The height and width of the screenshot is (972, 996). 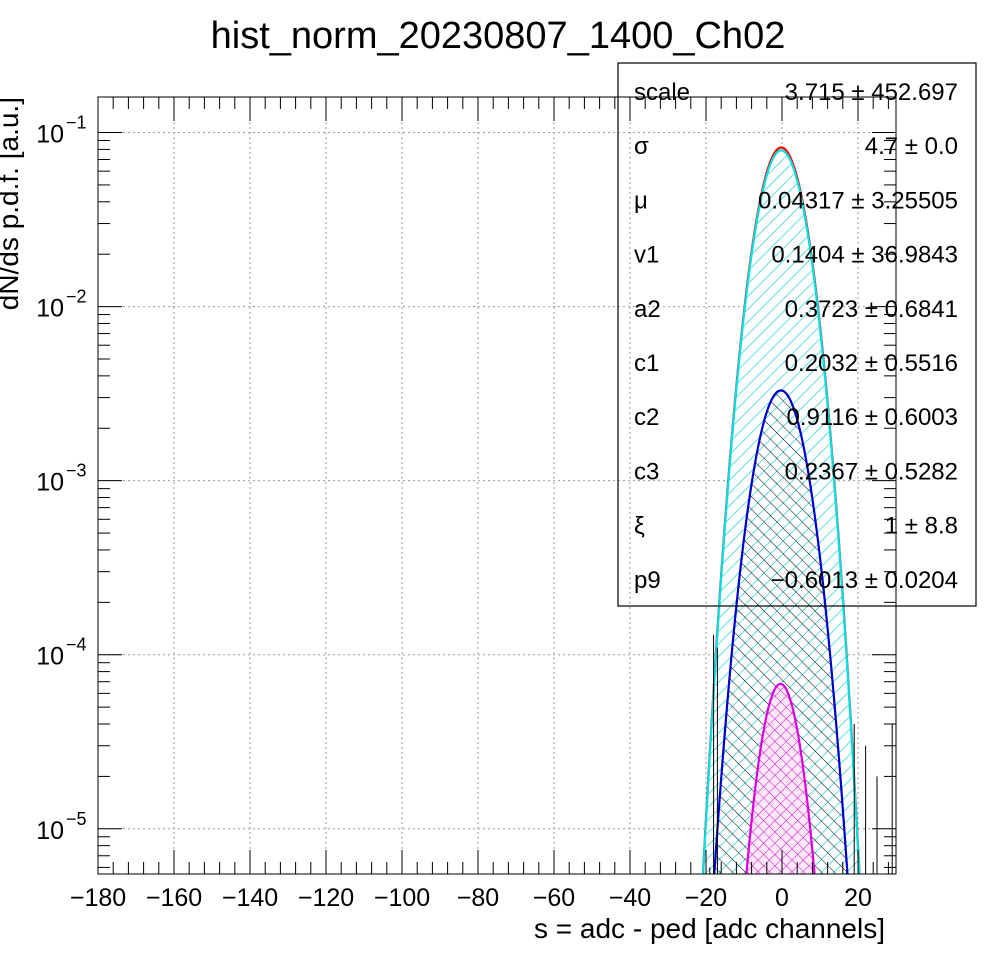 What do you see at coordinates (76, 471) in the screenshot?
I see `y-tick-exponent: −3` at bounding box center [76, 471].